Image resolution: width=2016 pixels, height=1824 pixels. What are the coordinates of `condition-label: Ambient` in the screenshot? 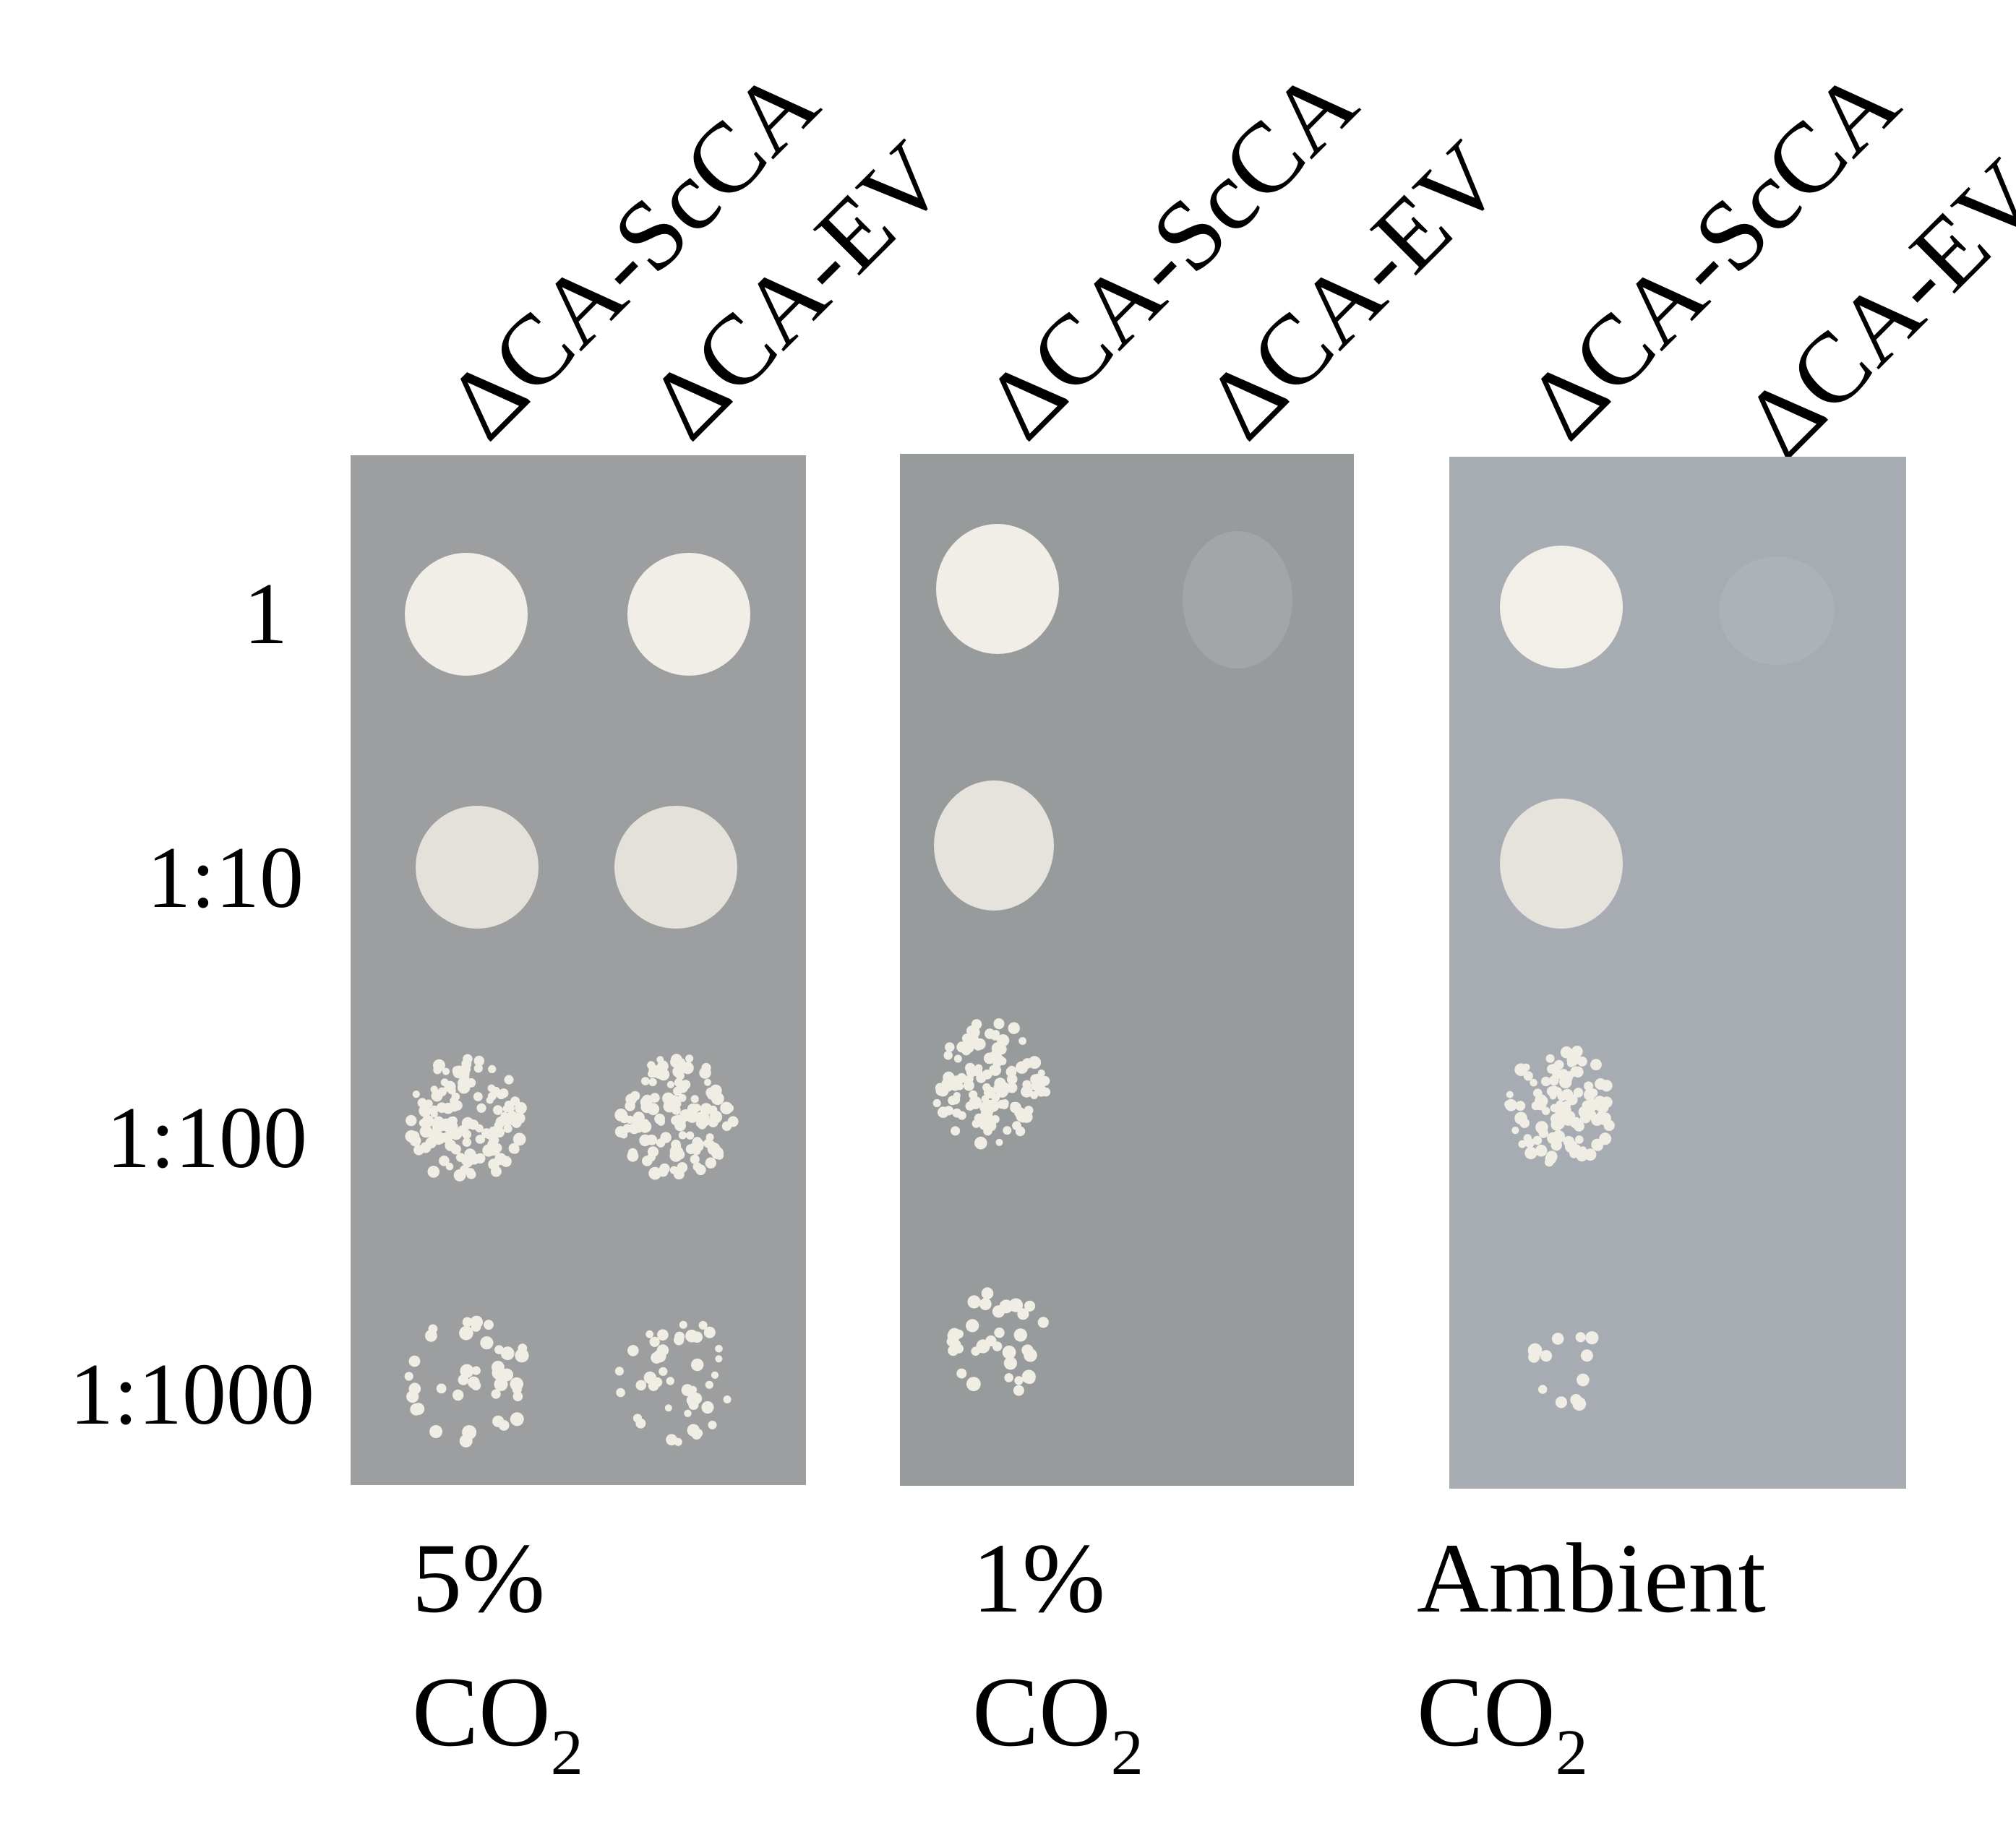 It's located at (1591, 1578).